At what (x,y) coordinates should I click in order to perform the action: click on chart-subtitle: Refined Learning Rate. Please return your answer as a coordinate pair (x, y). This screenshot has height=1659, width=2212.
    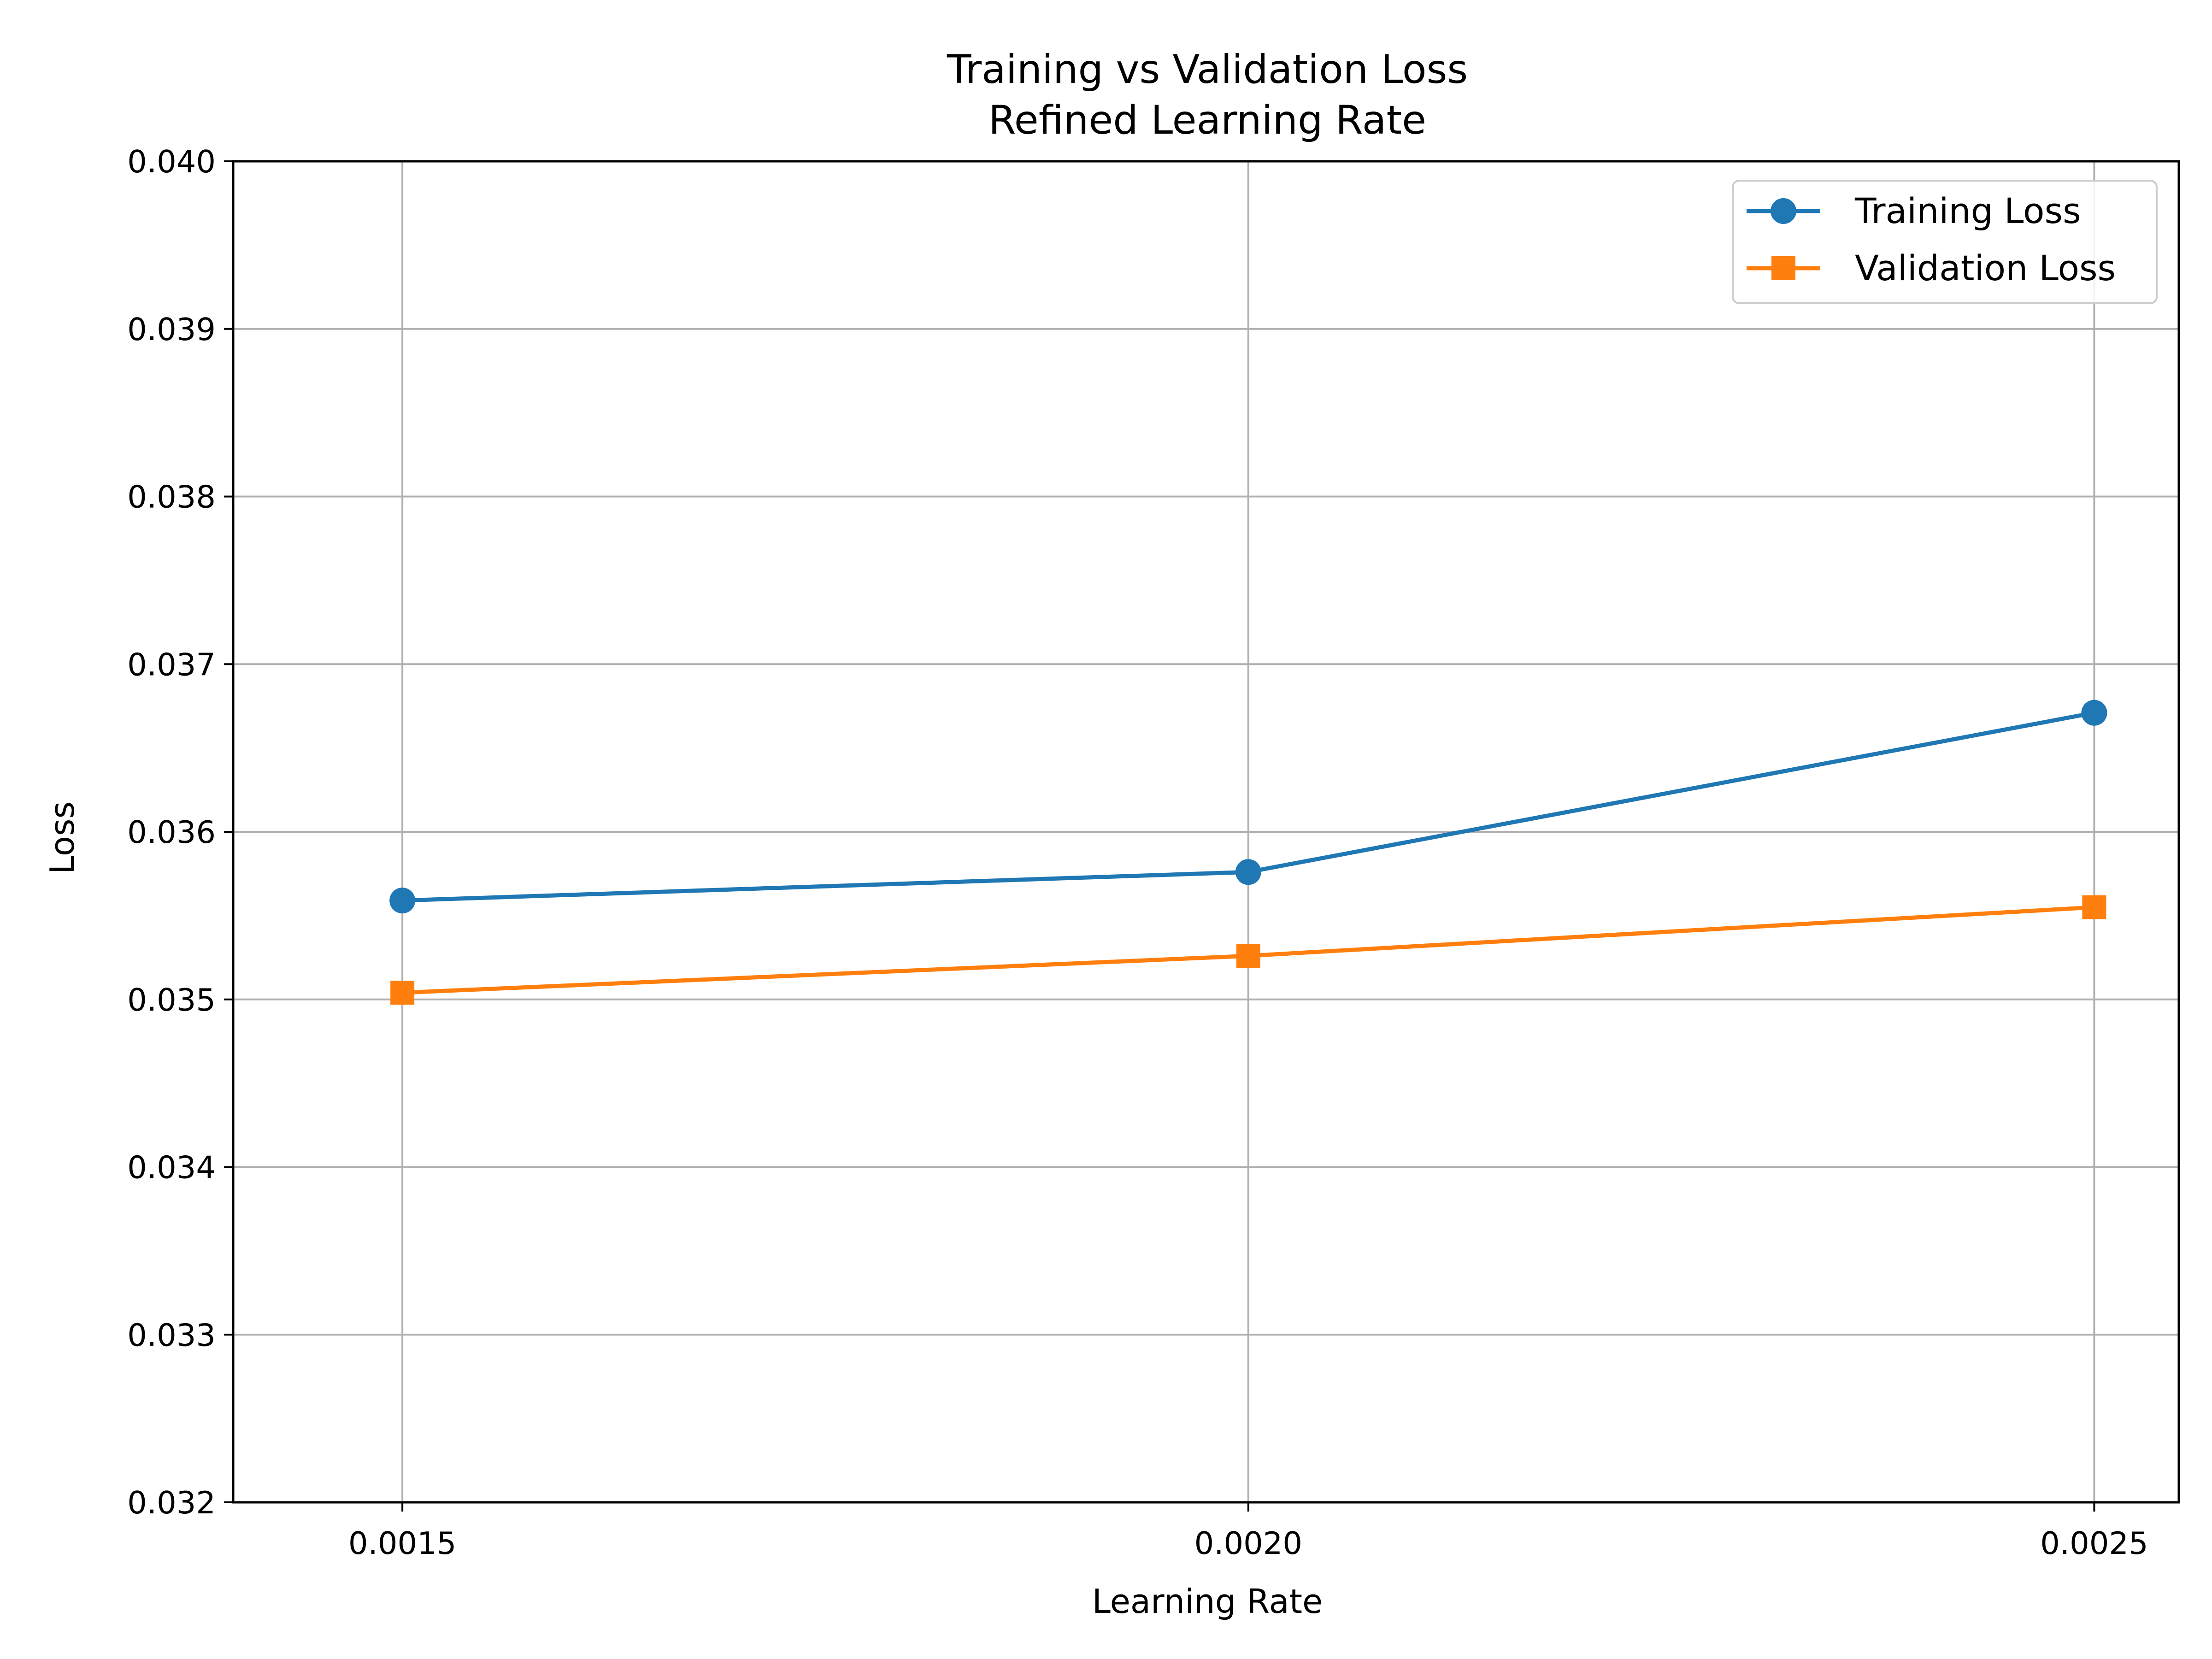
    Looking at the image, I should click on (1207, 120).